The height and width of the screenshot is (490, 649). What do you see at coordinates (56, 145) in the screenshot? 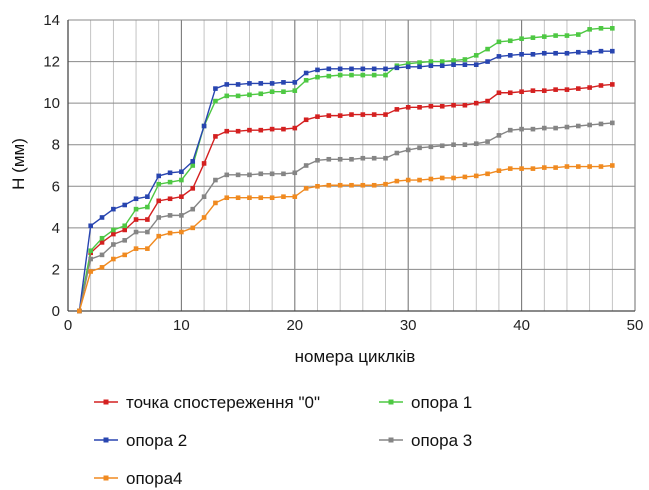
I see `y-tick-label: 8` at bounding box center [56, 145].